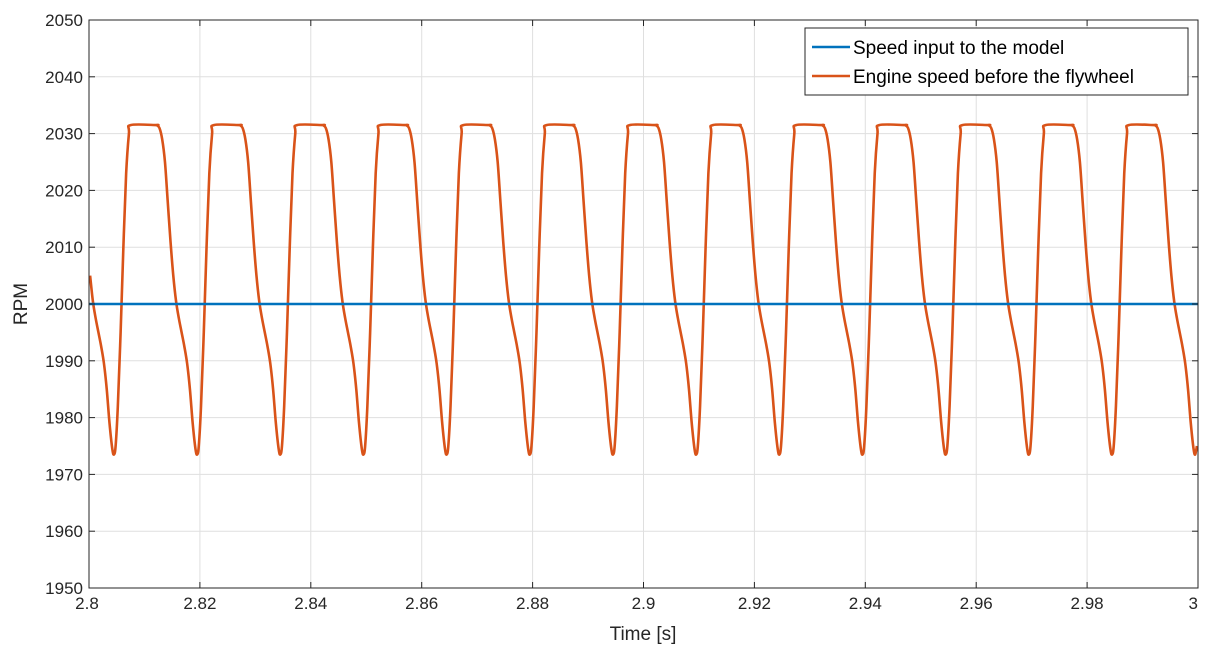 This screenshot has height=649, width=1209. I want to click on y-tick-label: 2010, so click(64, 247).